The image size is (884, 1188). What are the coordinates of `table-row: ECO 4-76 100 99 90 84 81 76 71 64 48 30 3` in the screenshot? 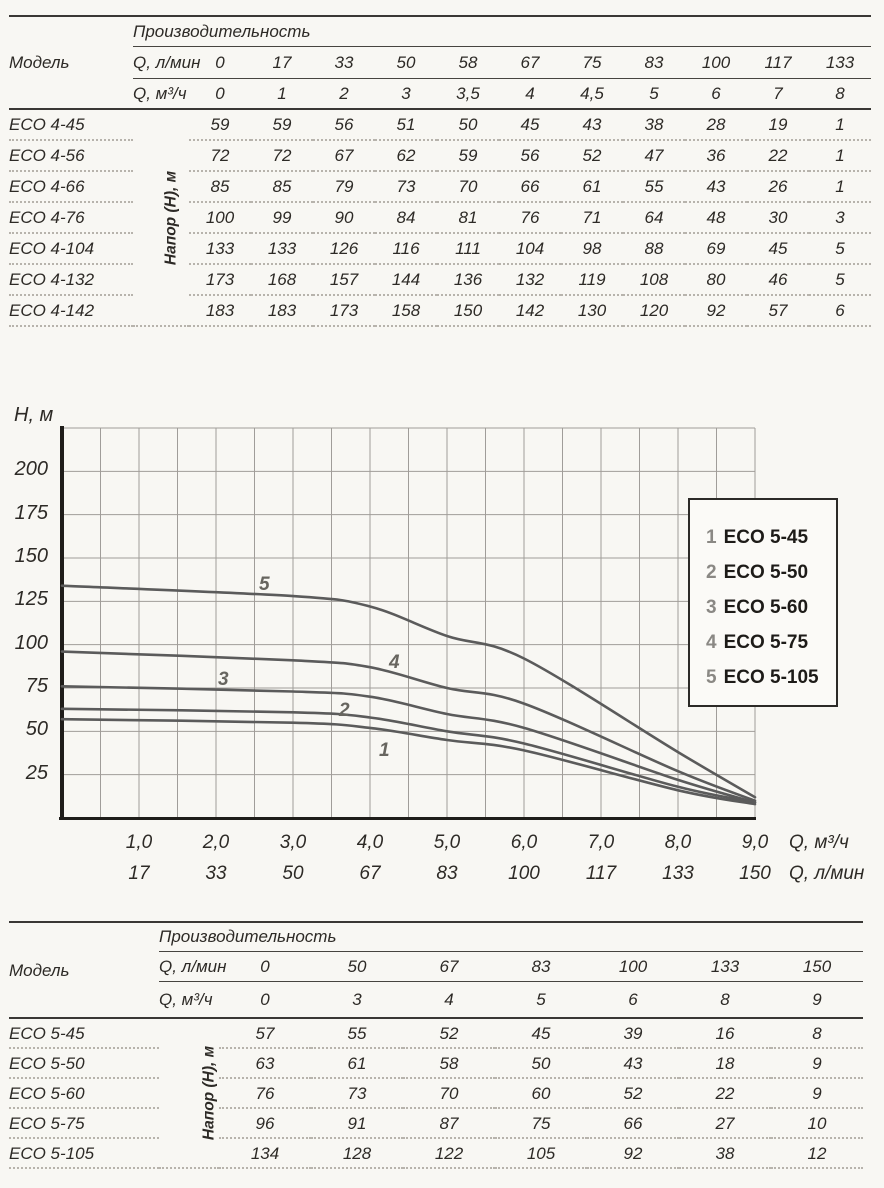 It's located at (440, 218).